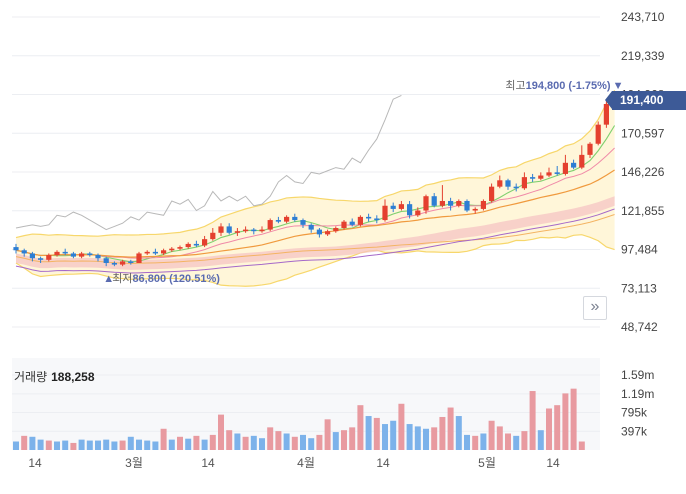  What do you see at coordinates (639, 250) in the screenshot?
I see `price-tick-label: 97,484` at bounding box center [639, 250].